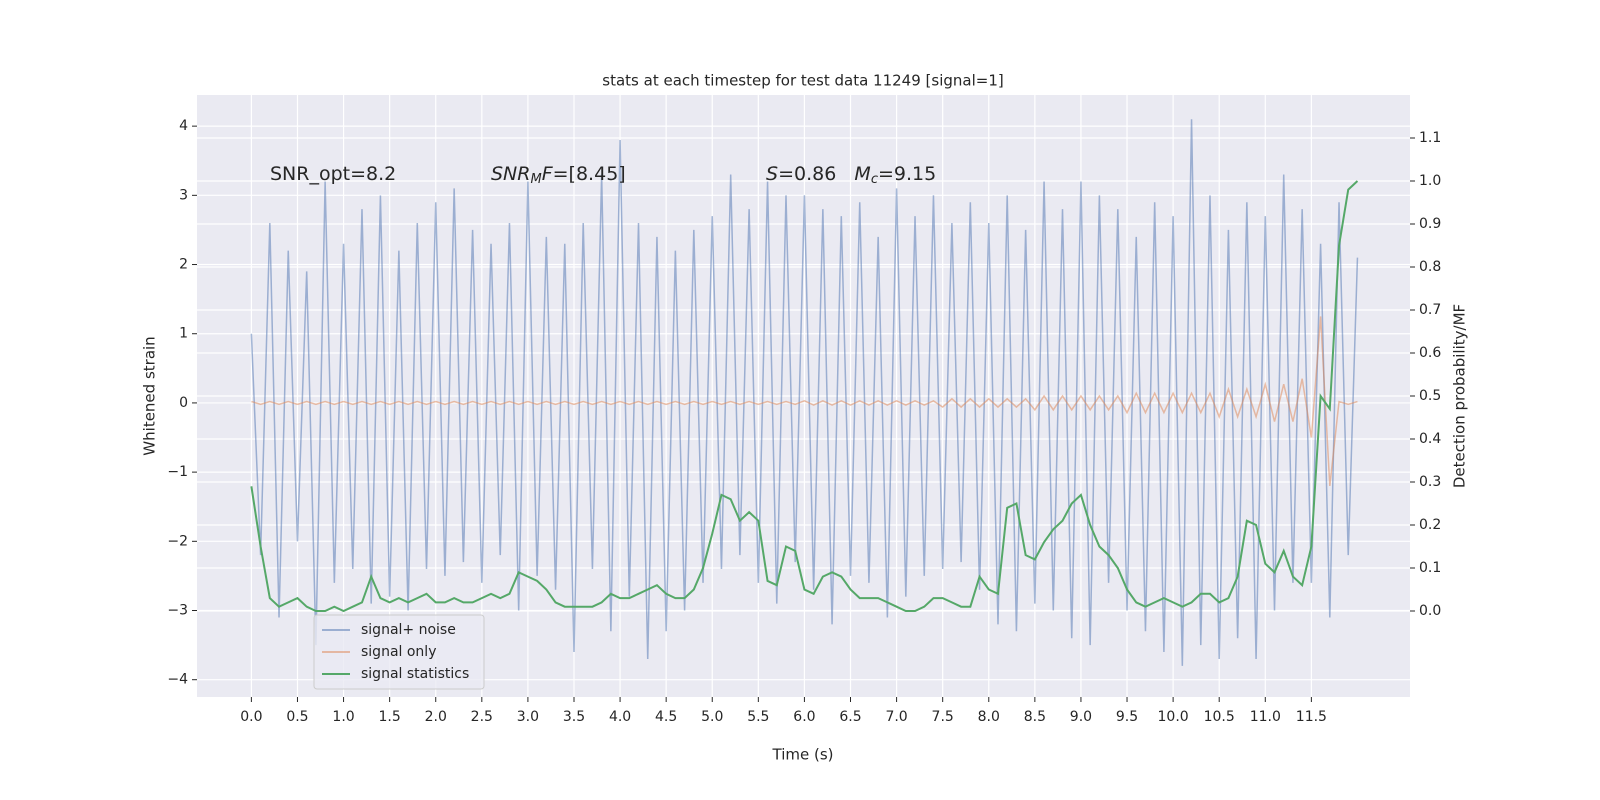 This screenshot has width=1600, height=800. What do you see at coordinates (177, 611) in the screenshot?
I see `y-tick-label: −3` at bounding box center [177, 611].